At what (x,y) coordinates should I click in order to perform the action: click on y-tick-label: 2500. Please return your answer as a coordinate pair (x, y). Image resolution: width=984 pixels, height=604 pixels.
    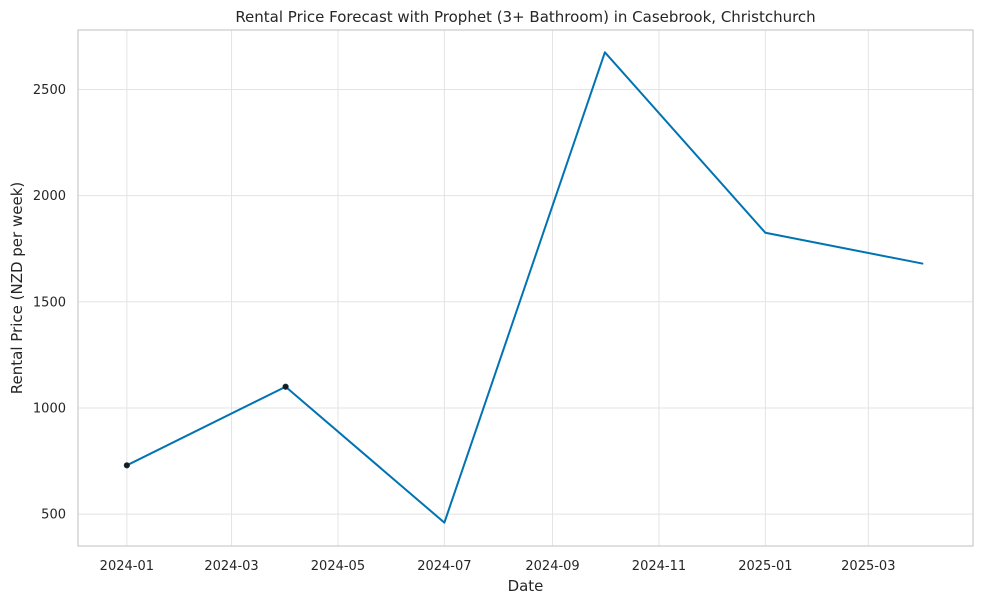
    Looking at the image, I should click on (49, 90).